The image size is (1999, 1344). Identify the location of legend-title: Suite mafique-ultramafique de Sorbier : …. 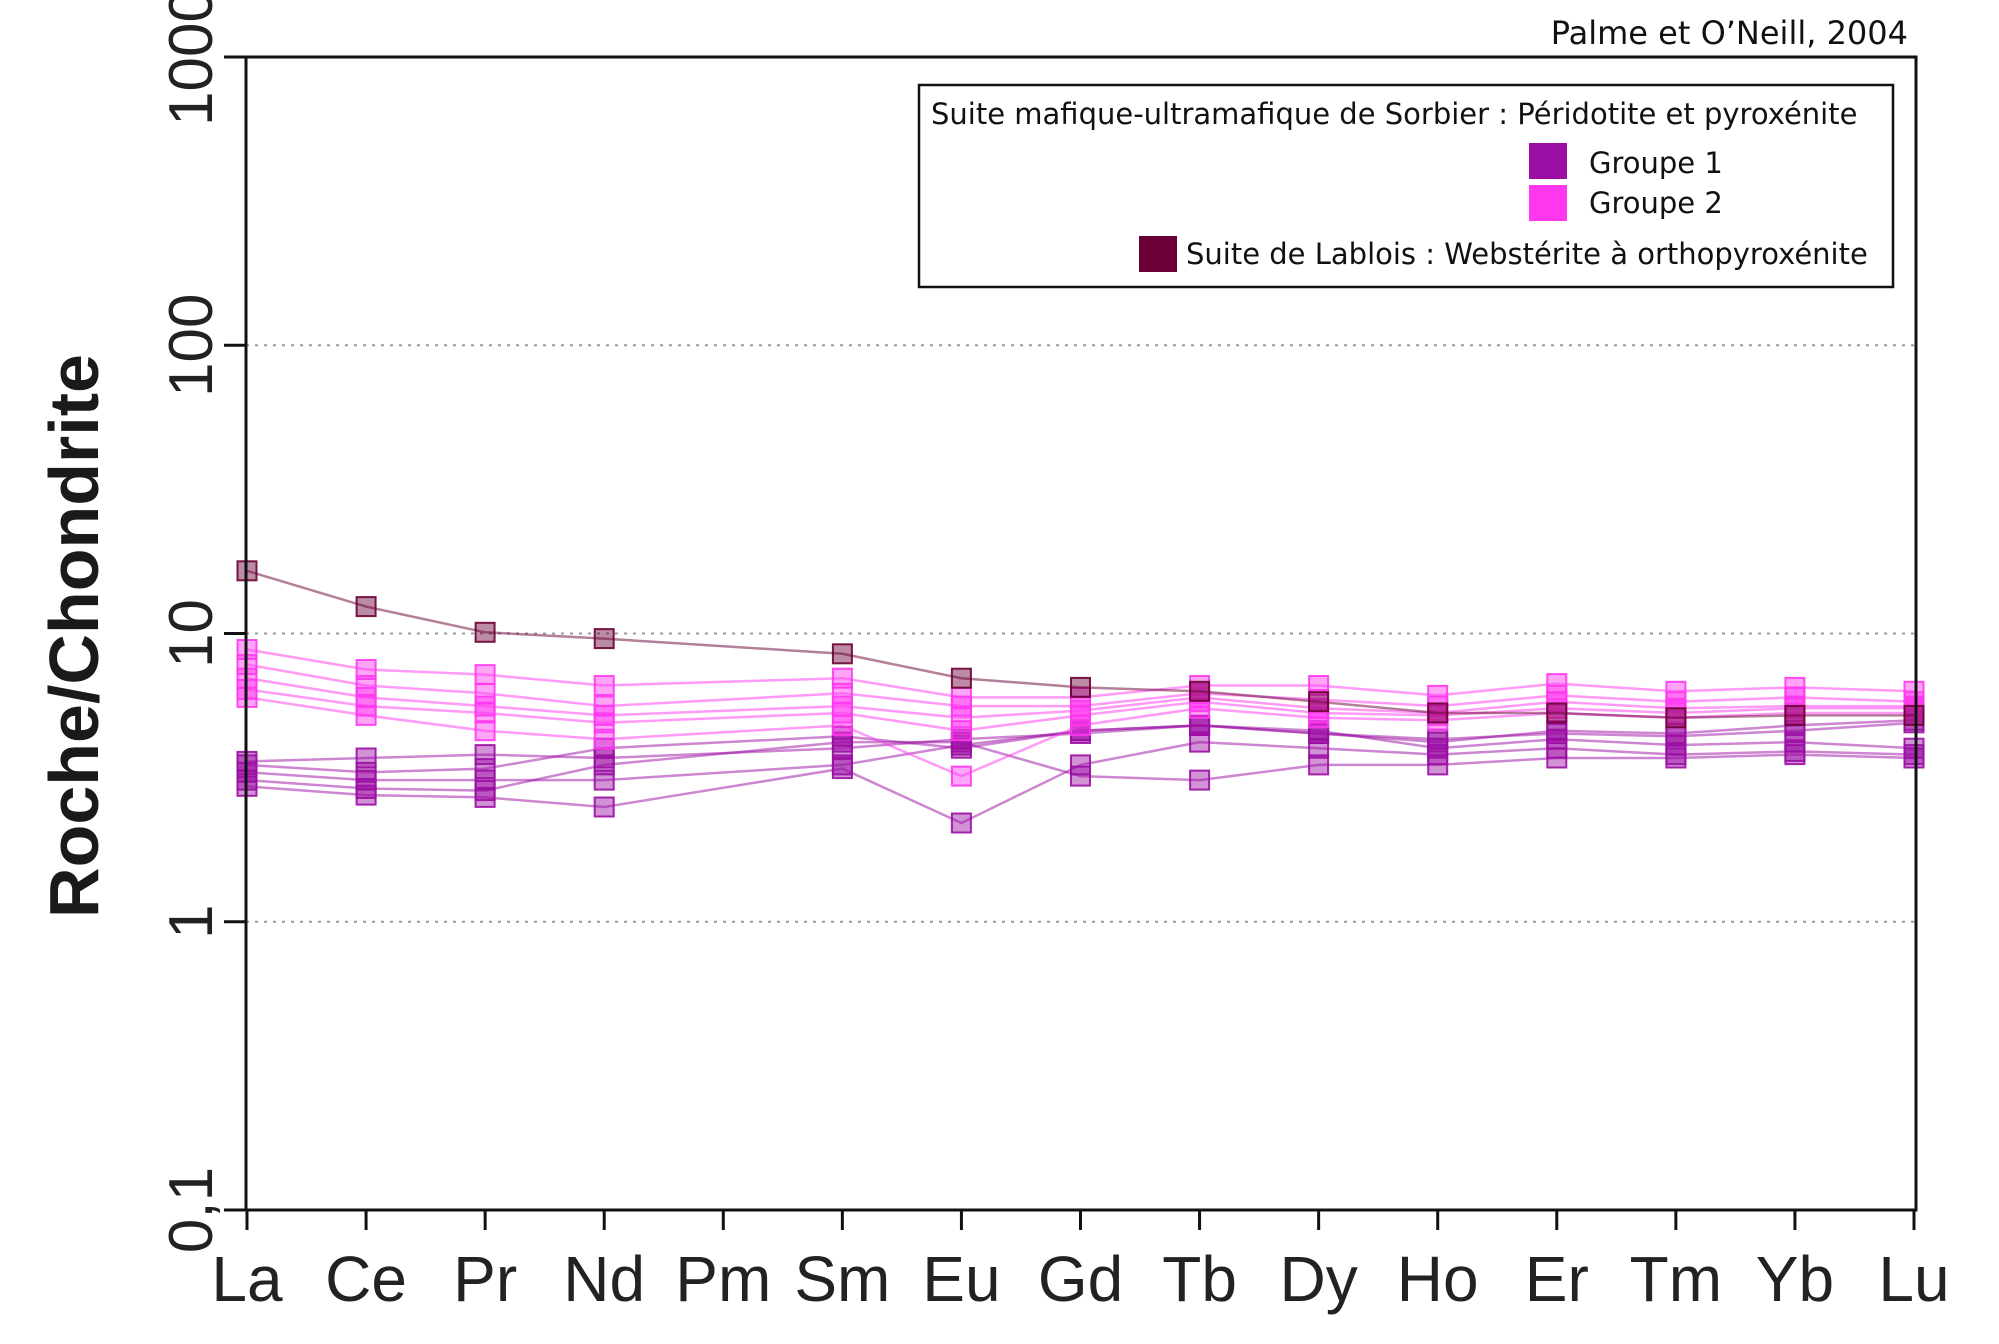
(1394, 114).